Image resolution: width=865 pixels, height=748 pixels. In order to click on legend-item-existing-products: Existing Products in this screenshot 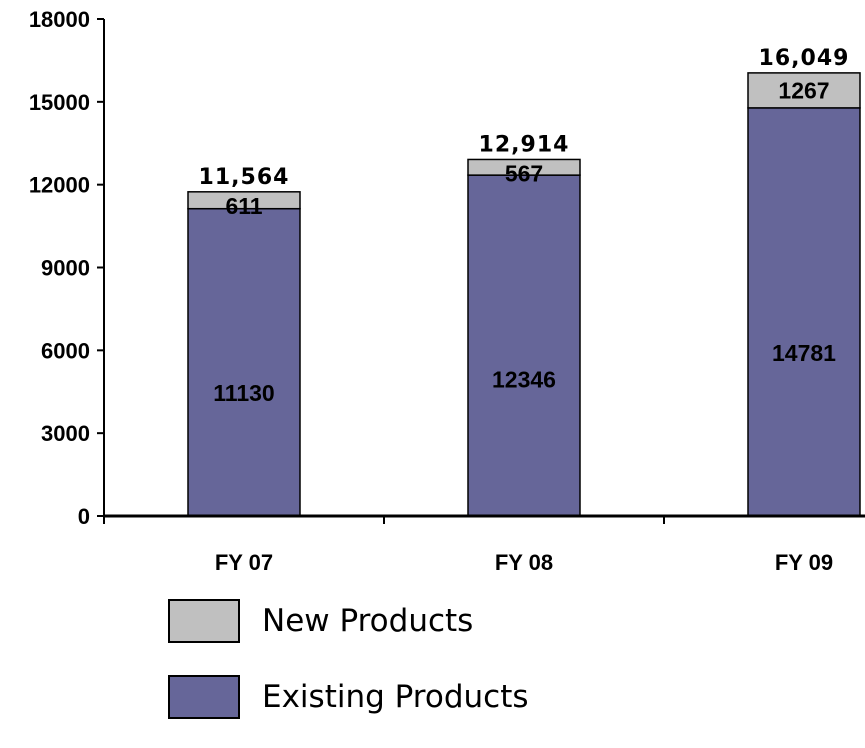, I will do `click(378, 697)`.